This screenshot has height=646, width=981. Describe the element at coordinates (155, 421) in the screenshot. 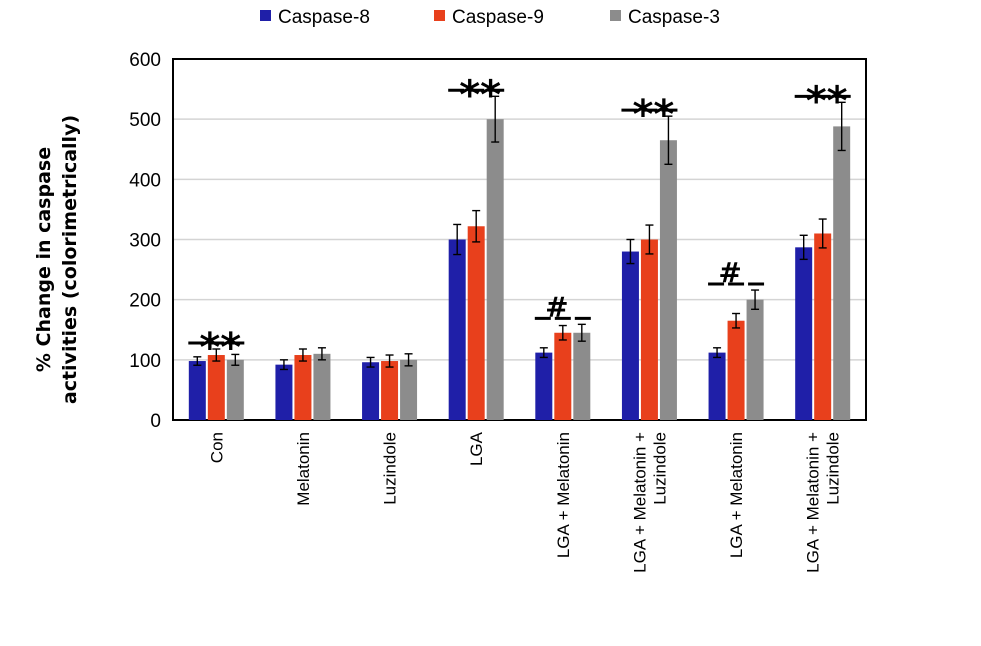

I see `y-tick-label: 0` at that location.